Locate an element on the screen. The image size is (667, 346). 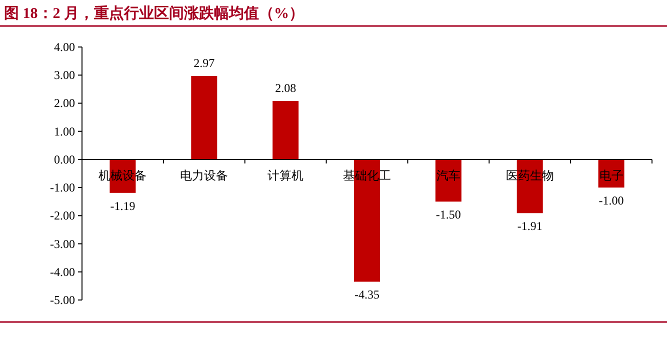
y-tick-label: 0.00 is located at coordinates (64, 159).